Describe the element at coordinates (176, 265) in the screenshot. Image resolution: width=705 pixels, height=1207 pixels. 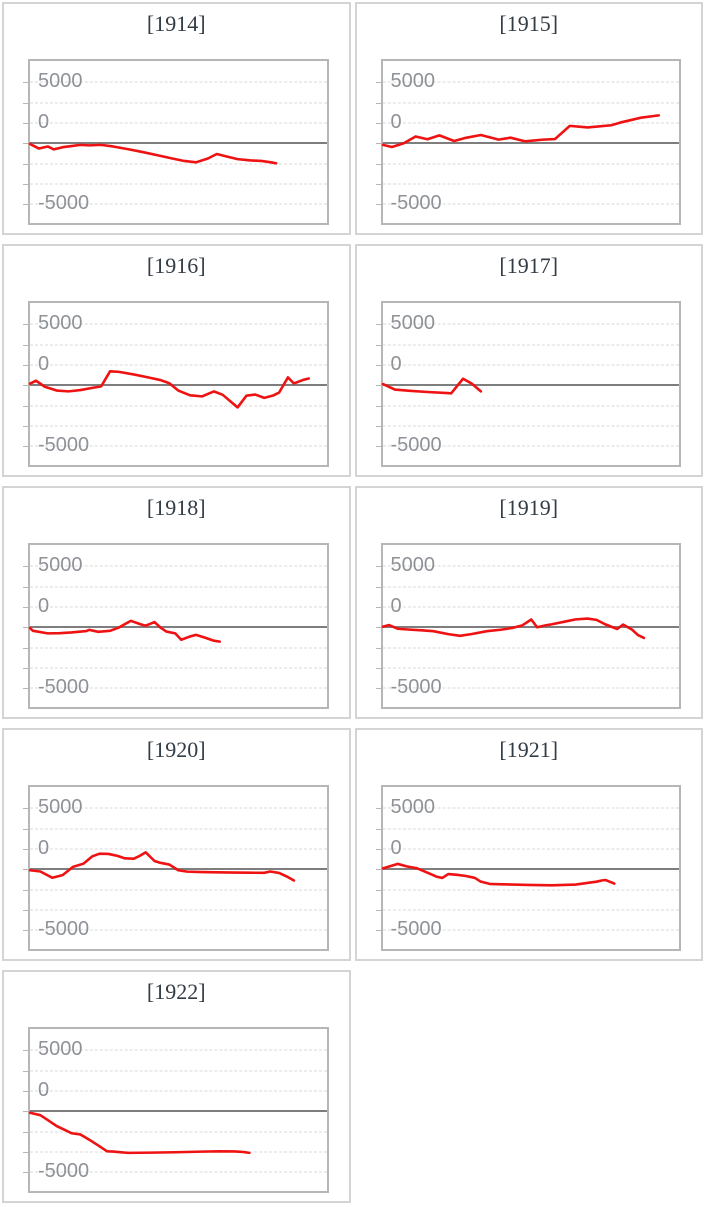
I see `panel-title: [1916]` at that location.